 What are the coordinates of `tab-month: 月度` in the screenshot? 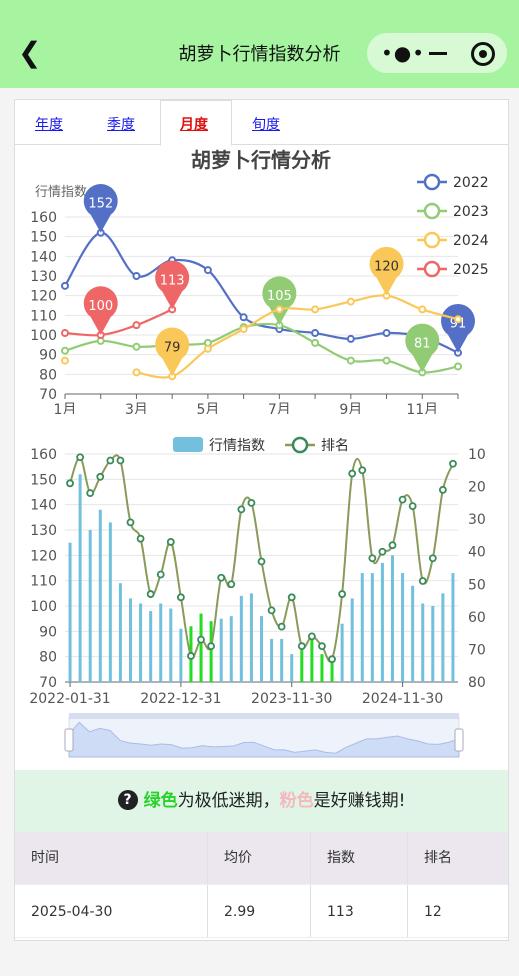 It's located at (194, 125).